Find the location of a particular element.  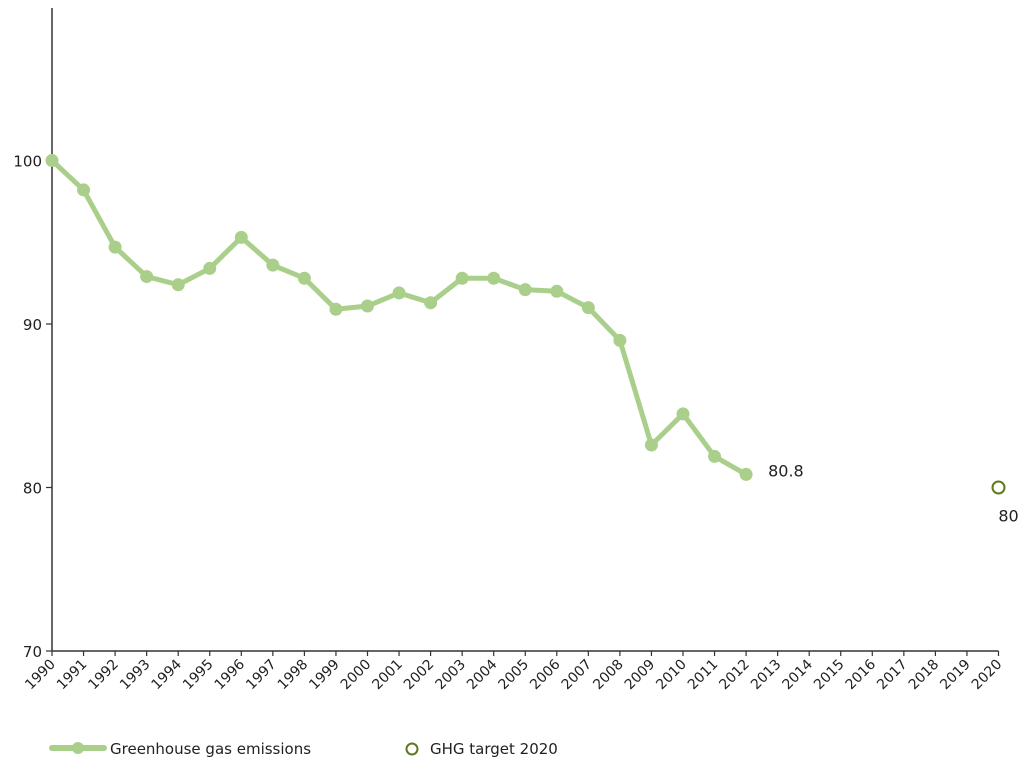

chart-legend: Greenhouse gas emissions GHG target 2020 is located at coordinates (303, 749).